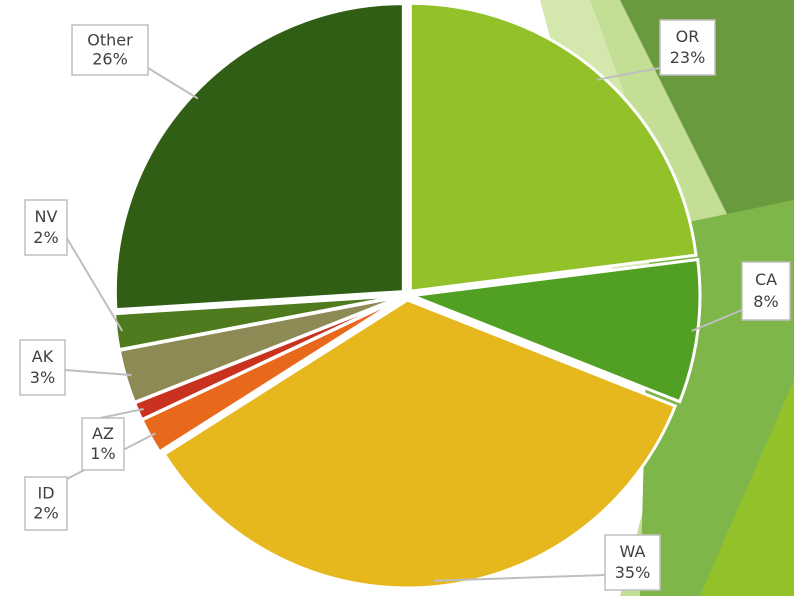 The width and height of the screenshot is (794, 596). Describe the element at coordinates (633, 572) in the screenshot. I see `label-value: 35%` at that location.